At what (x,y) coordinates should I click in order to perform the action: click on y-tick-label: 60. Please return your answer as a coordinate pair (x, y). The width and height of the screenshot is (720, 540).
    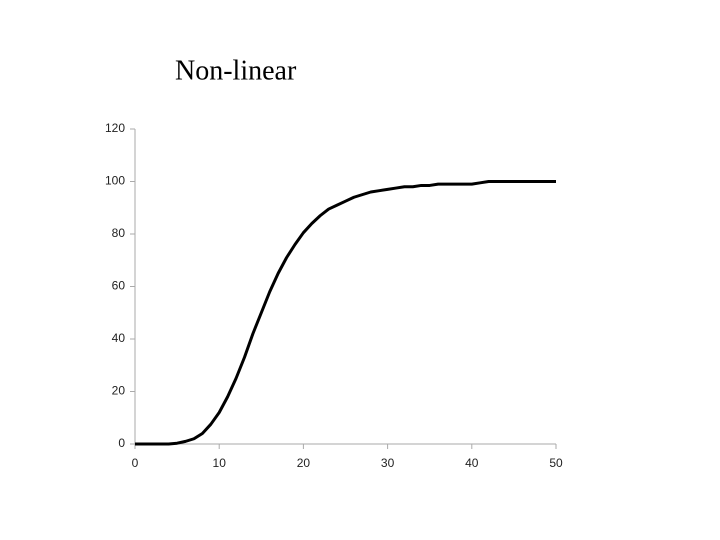
    Looking at the image, I should click on (119, 286).